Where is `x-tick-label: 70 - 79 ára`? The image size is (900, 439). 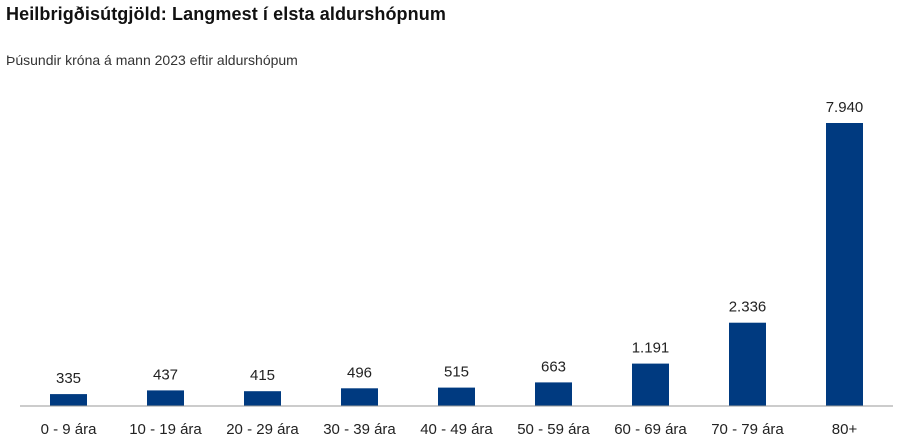 x-tick-label: 70 - 79 ára is located at coordinates (747, 429).